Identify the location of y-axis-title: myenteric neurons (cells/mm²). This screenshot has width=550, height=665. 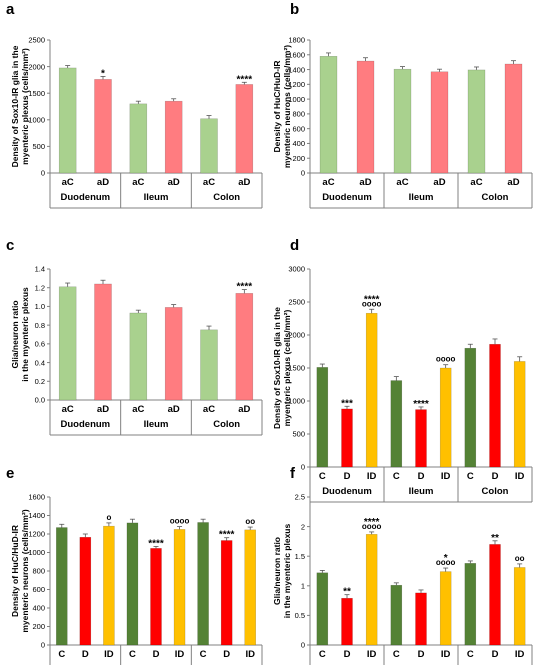
(287, 106).